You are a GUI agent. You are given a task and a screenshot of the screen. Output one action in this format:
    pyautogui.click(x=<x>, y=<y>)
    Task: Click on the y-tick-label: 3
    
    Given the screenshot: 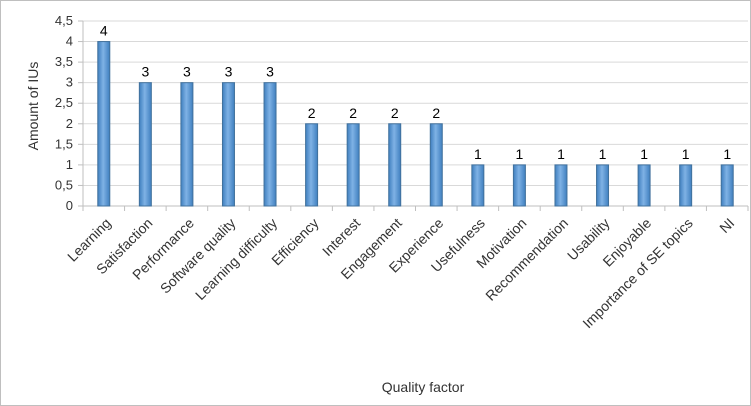 What is the action you would take?
    pyautogui.click(x=69, y=82)
    